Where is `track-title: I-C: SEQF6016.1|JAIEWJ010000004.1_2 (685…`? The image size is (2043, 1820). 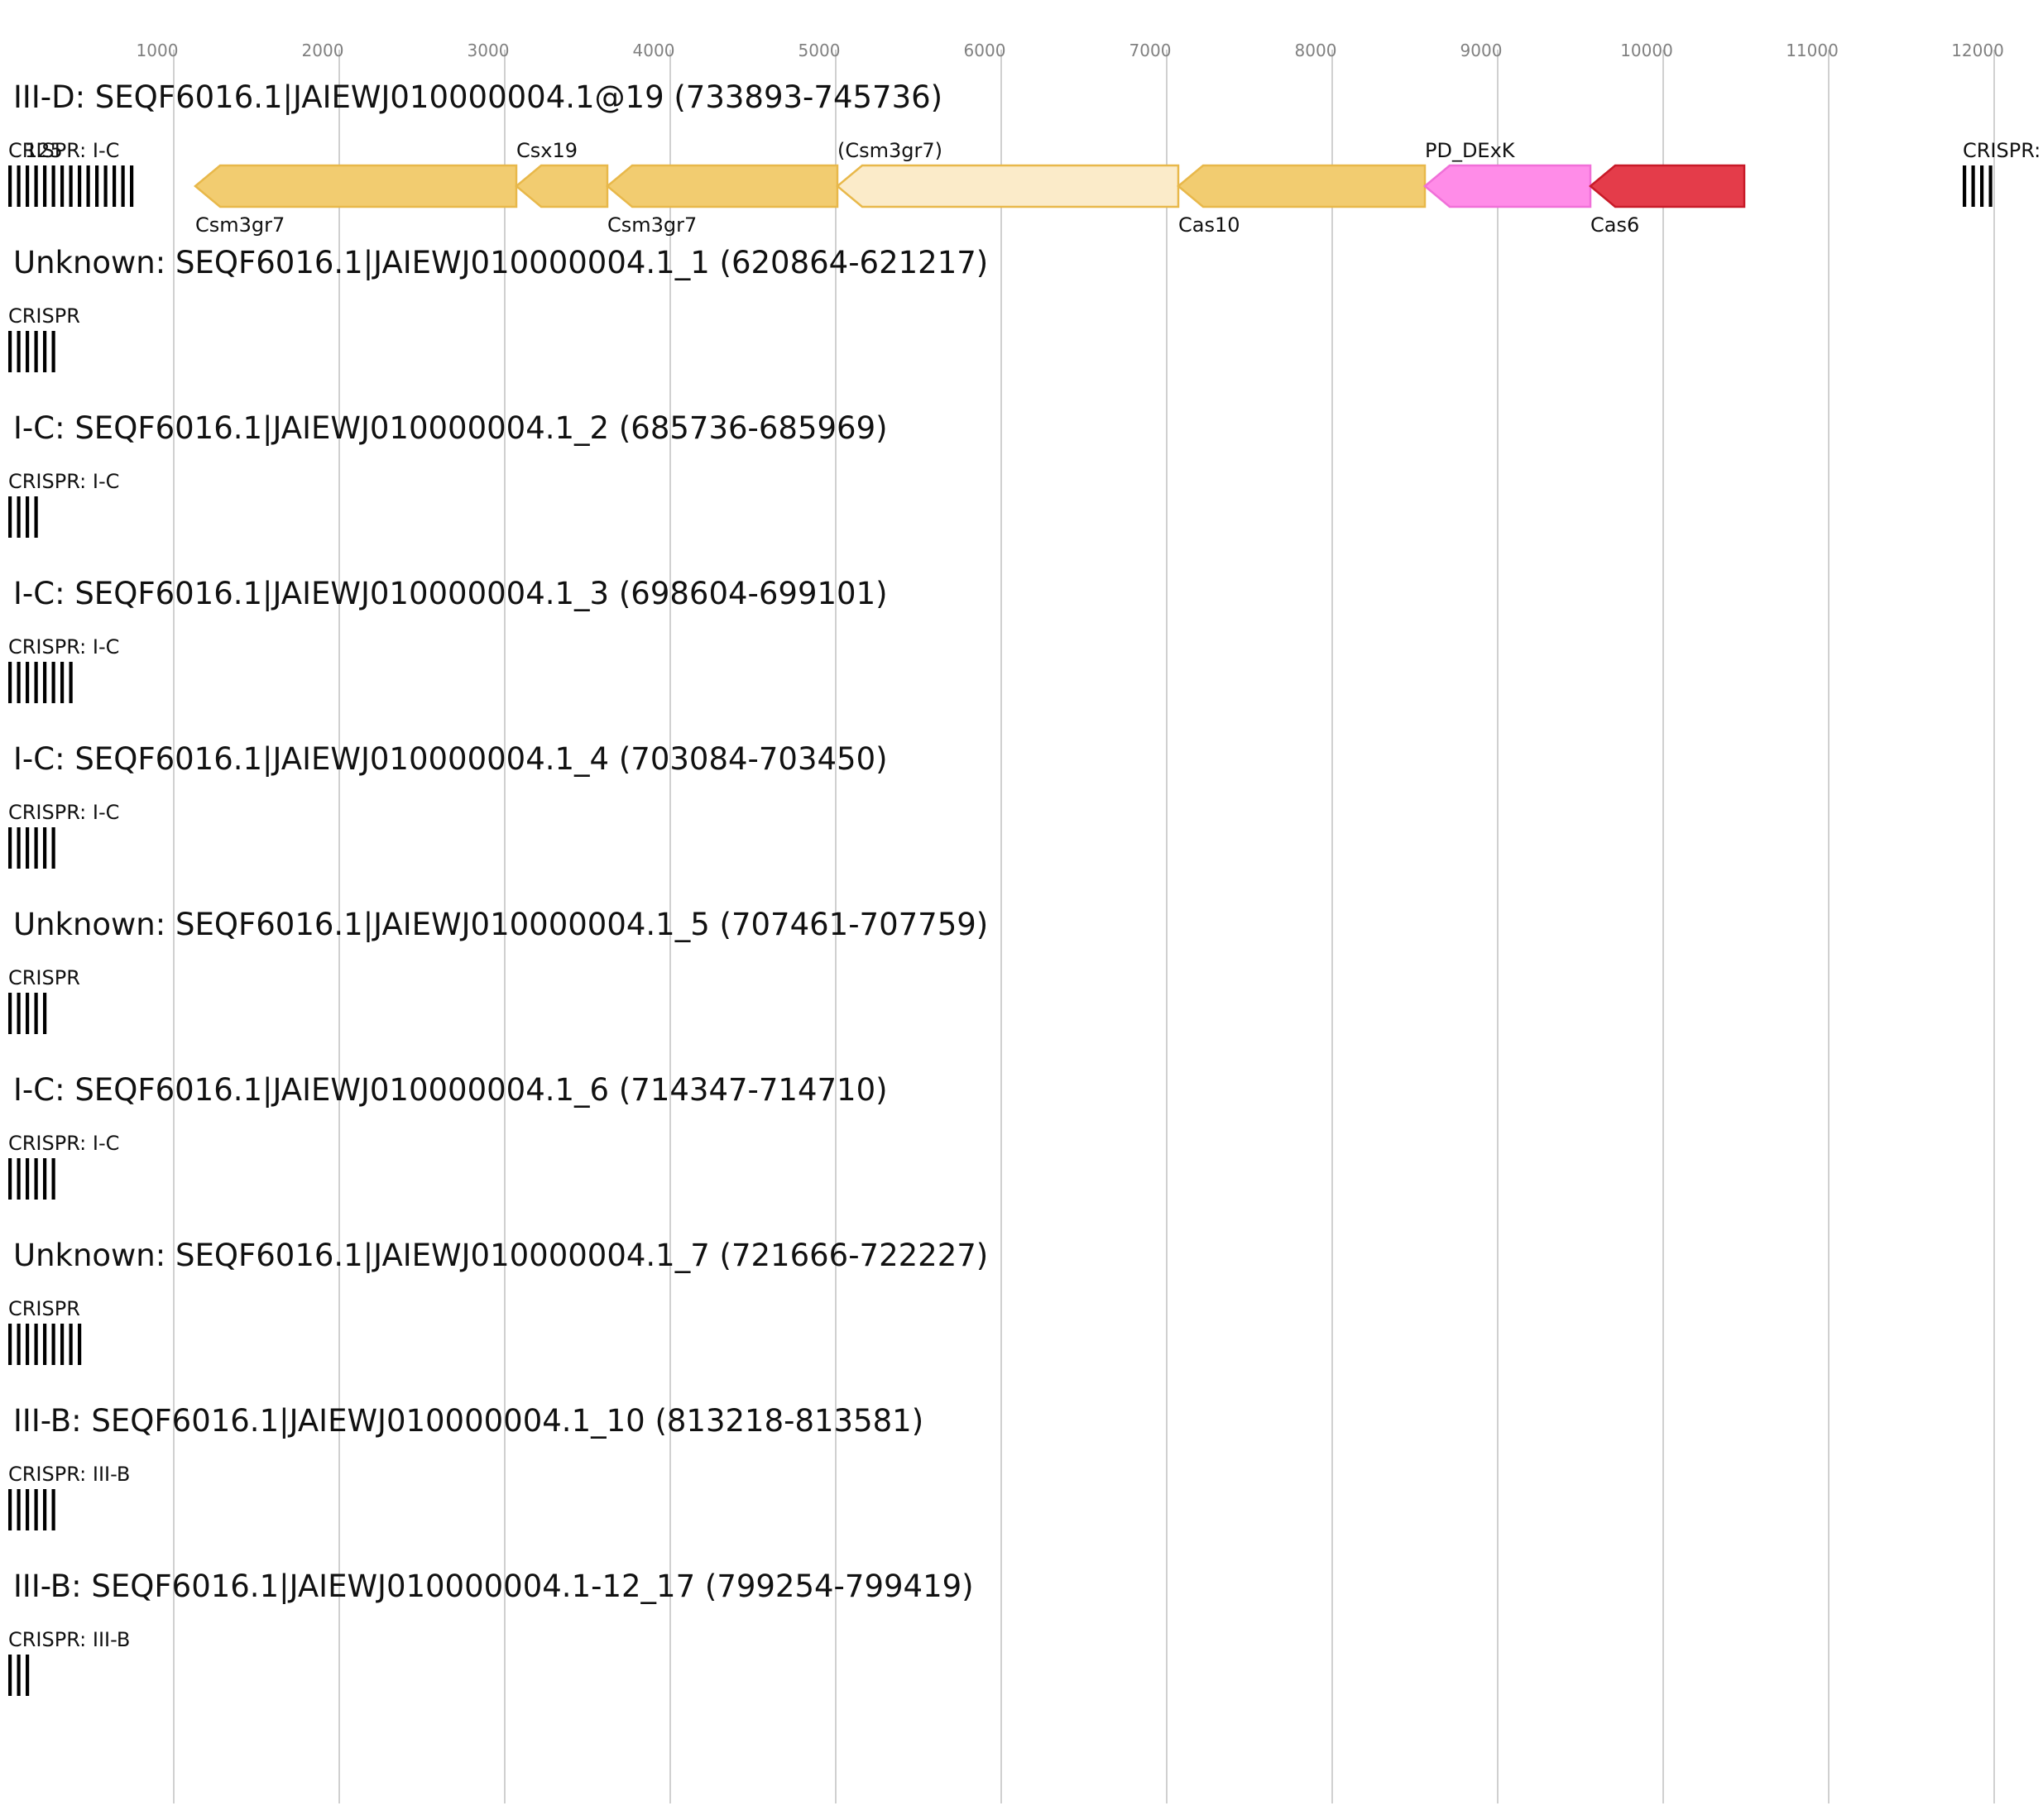 track-title: I-C: SEQF6016.1|JAIEWJ010000004.1_2 (685… is located at coordinates (450, 428).